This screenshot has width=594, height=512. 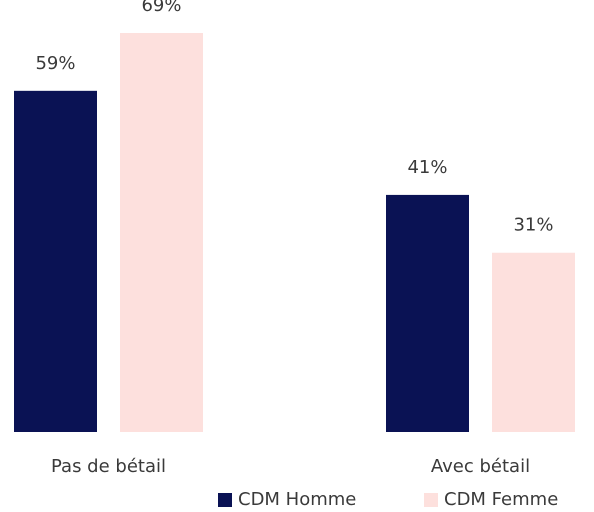 I want to click on value-label: 31%, so click(x=533, y=225).